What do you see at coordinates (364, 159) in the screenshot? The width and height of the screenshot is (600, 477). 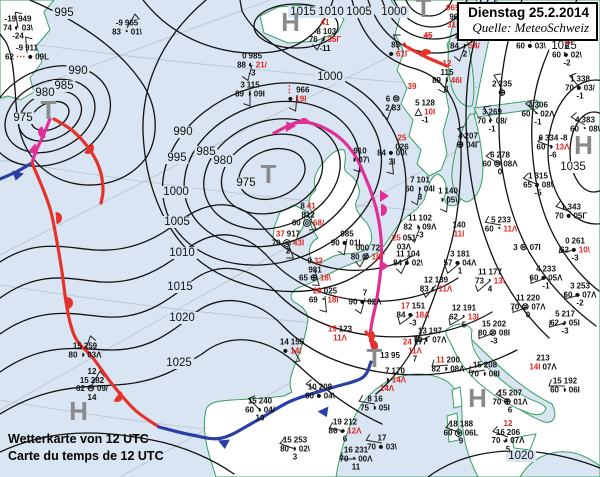 I see `station-value: 07\` at bounding box center [364, 159].